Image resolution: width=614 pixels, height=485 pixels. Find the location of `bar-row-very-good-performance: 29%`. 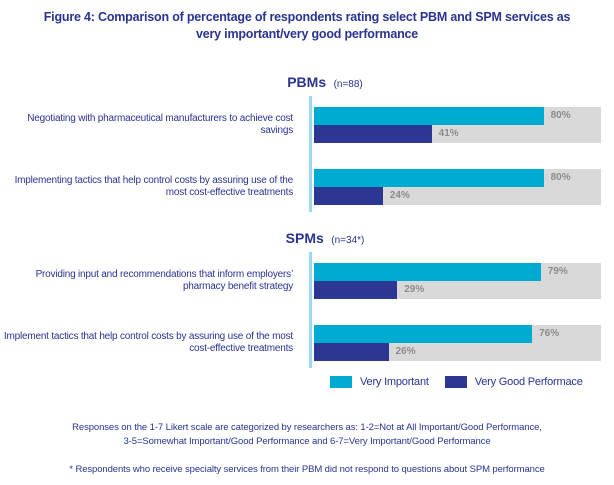

bar-row-very-good-performance: 29% is located at coordinates (457, 289).